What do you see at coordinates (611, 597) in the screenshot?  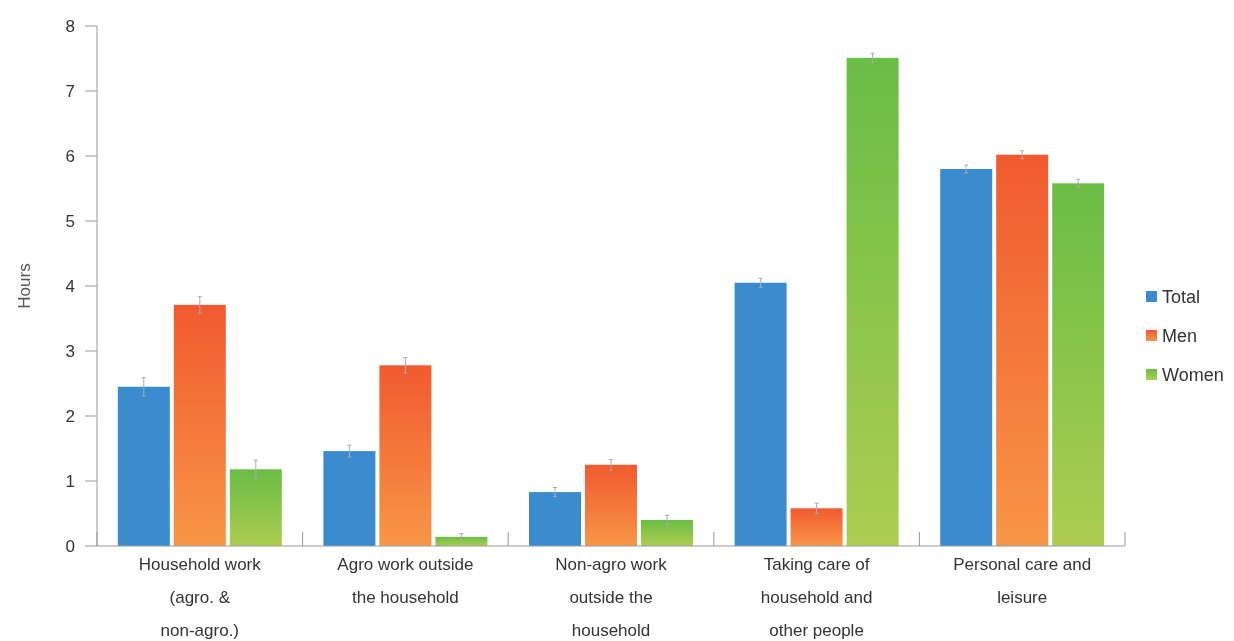 I see `x-tick-label: Non-agro work outside the household` at bounding box center [611, 597].